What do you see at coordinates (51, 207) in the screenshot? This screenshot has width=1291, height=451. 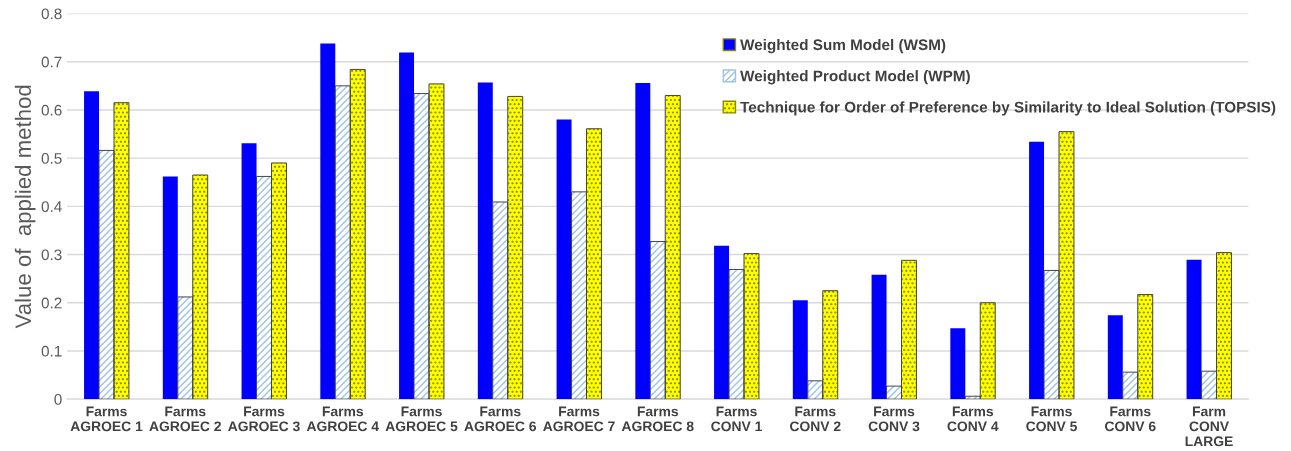 I see `y-tick-label: 0.4` at bounding box center [51, 207].